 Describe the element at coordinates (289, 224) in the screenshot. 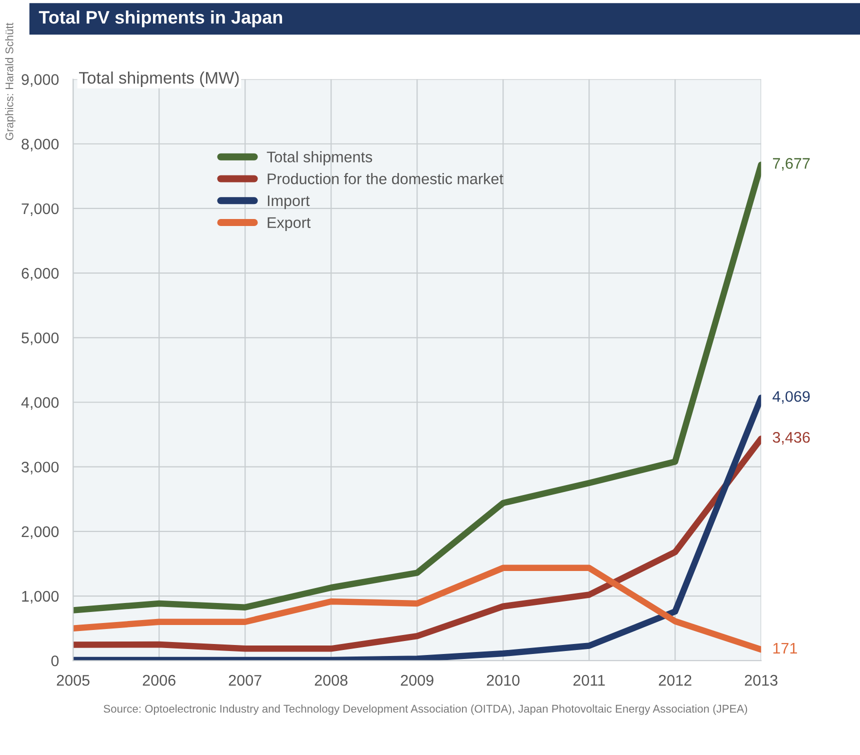

I see `legend-label: Export` at that location.